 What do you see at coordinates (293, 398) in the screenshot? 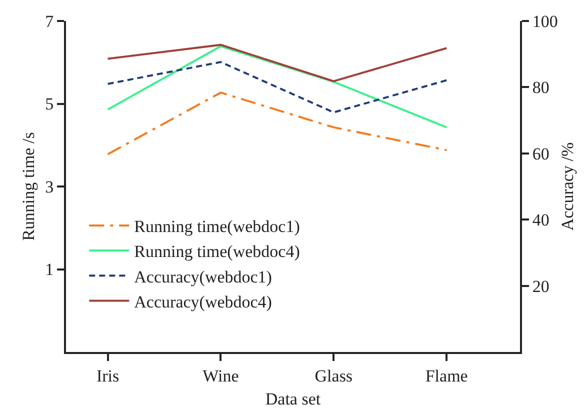
I see `x-axis-title: Data set` at bounding box center [293, 398].